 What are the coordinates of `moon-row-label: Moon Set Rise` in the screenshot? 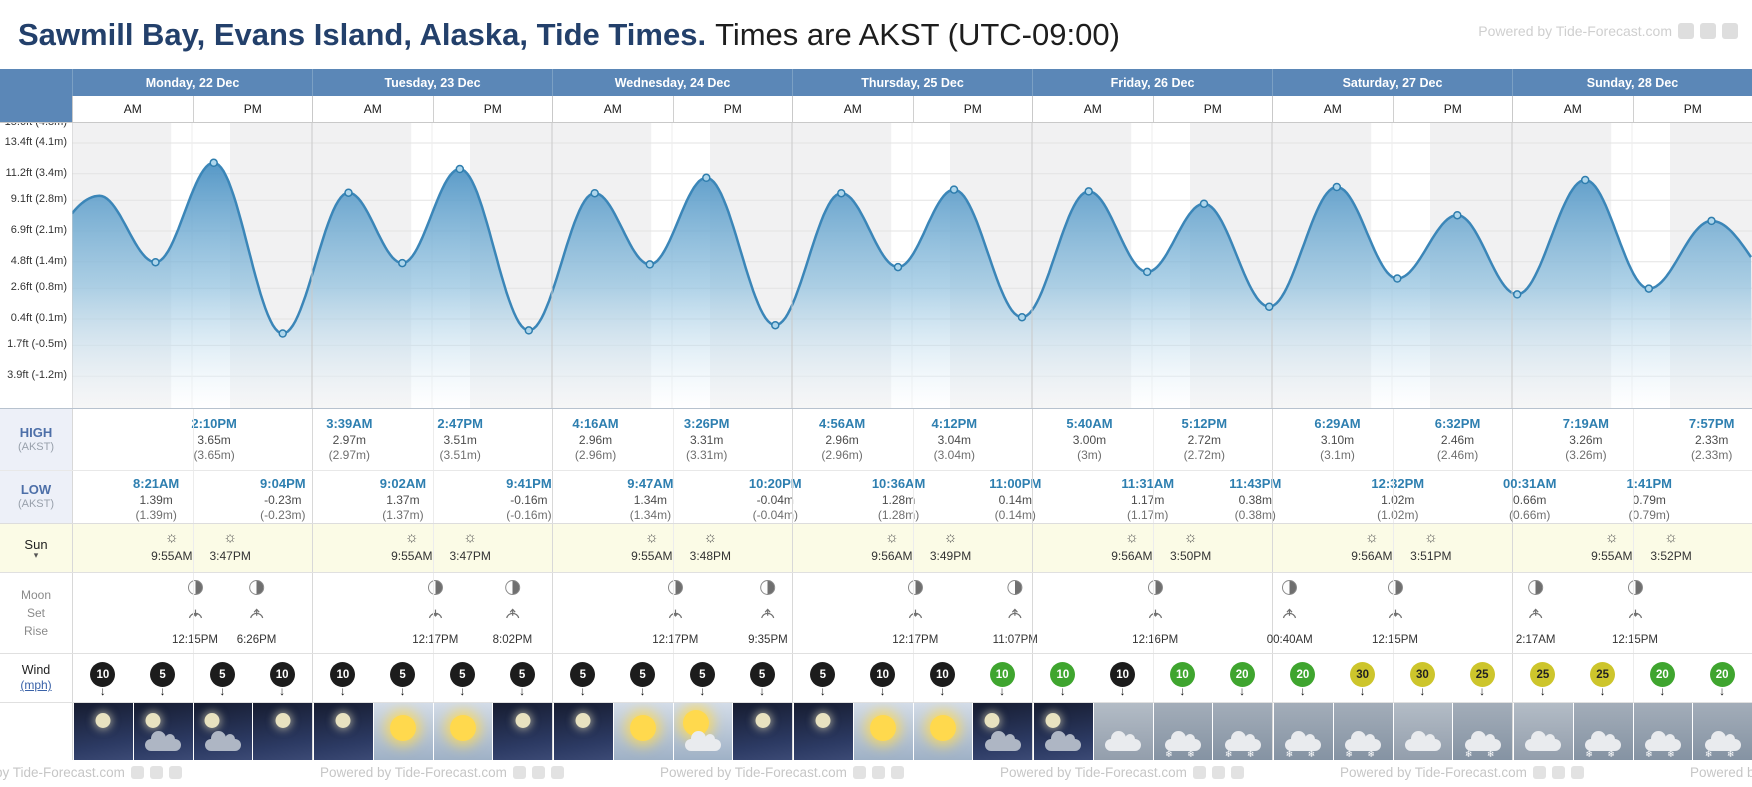 It's located at (36, 613).